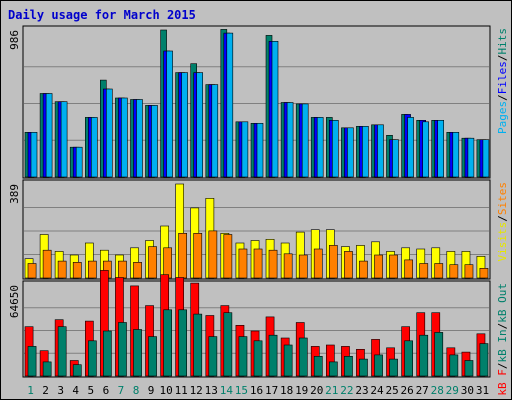 Image resolution: width=512 pixels, height=400 pixels. What do you see at coordinates (502, 77) in the screenshot?
I see `right-label-part: Files` at bounding box center [502, 77].